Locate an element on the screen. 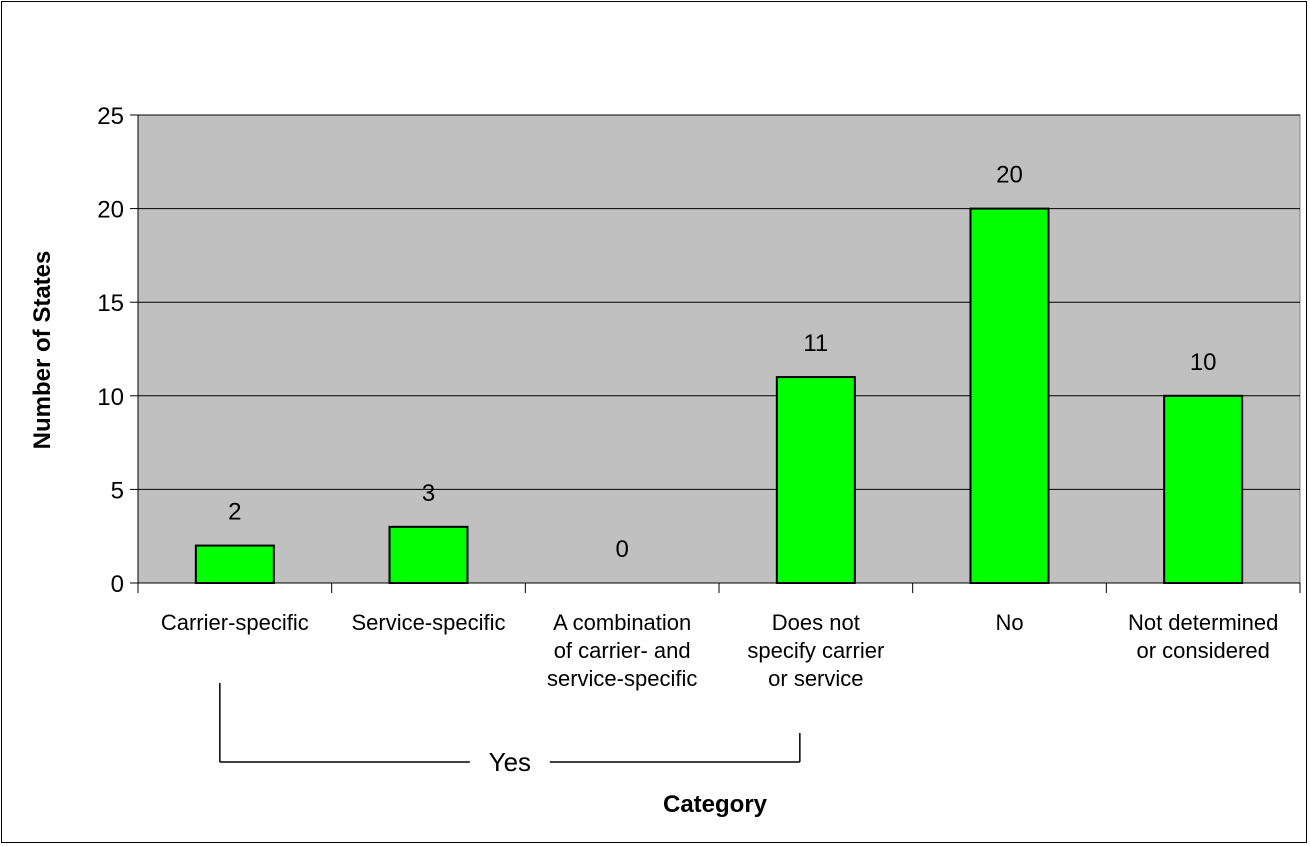 The image size is (1310, 846). category-label-line: service-specific is located at coordinates (622, 678).